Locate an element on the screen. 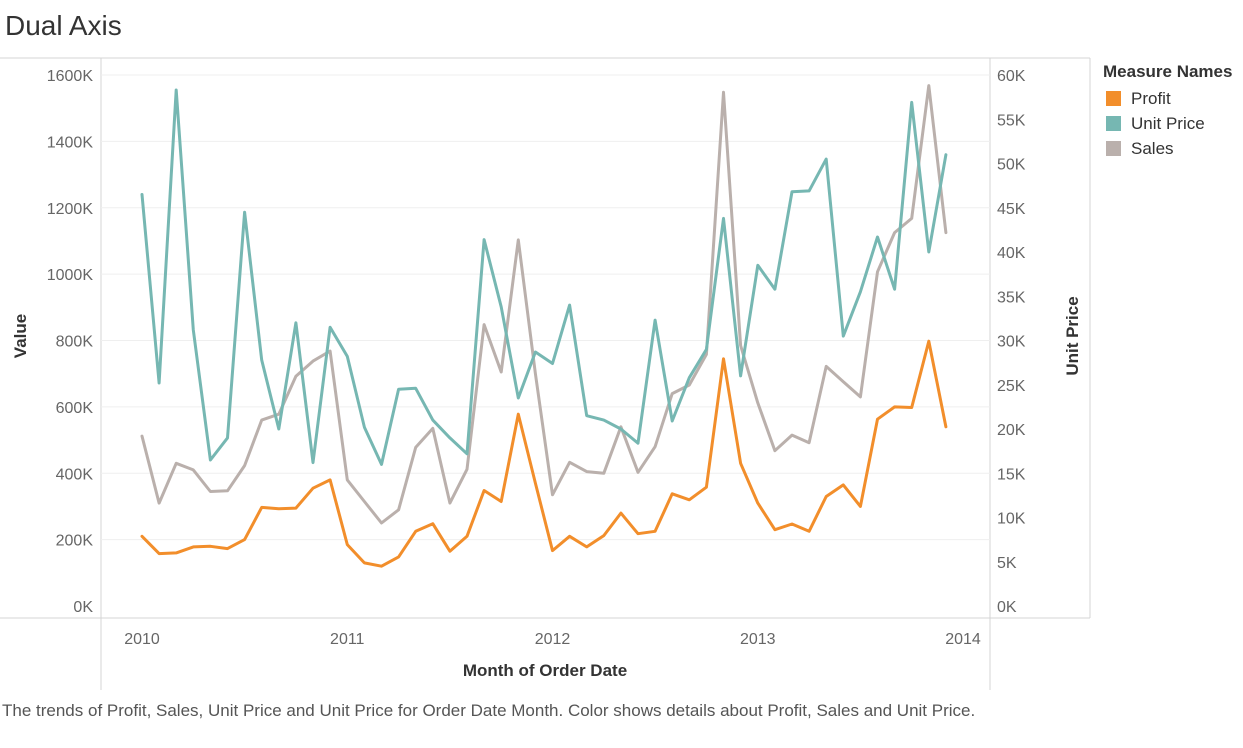 The height and width of the screenshot is (748, 1243). y-axis-ticks: 0K 200K 400K 600K 800K 1000K 1200K 1400K 1600K is located at coordinates (70, 342).